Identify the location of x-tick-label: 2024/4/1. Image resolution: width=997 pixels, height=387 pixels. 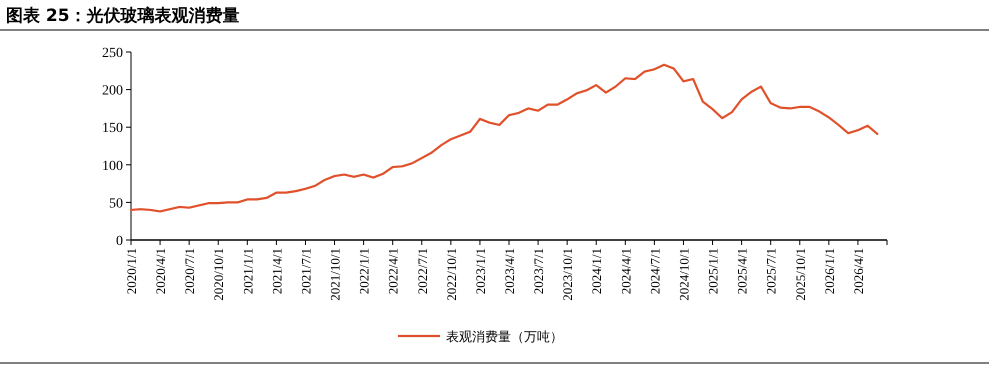
(626, 271).